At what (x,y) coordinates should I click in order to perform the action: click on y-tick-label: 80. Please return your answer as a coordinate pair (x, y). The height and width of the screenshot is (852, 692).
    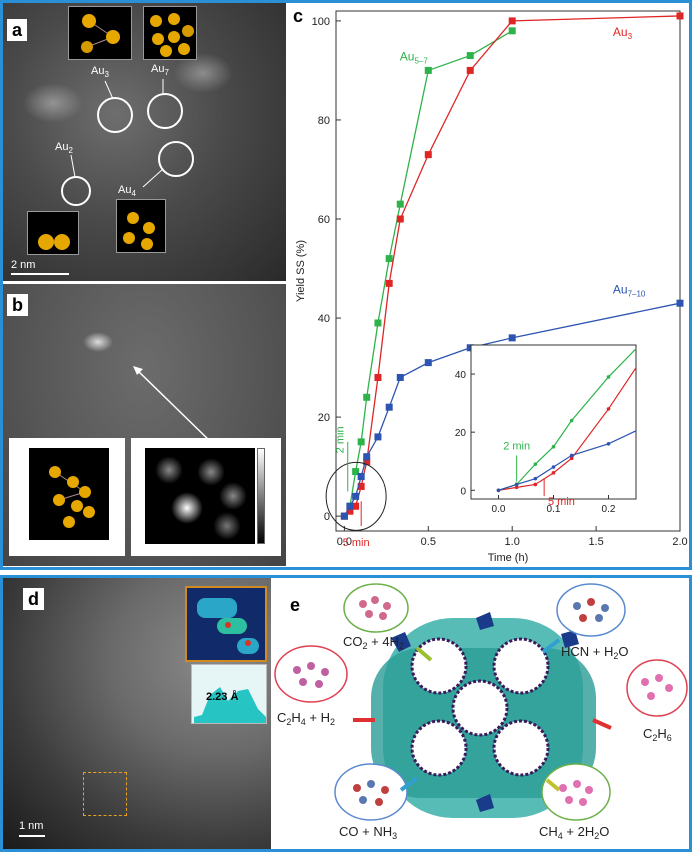
    Looking at the image, I should click on (324, 121).